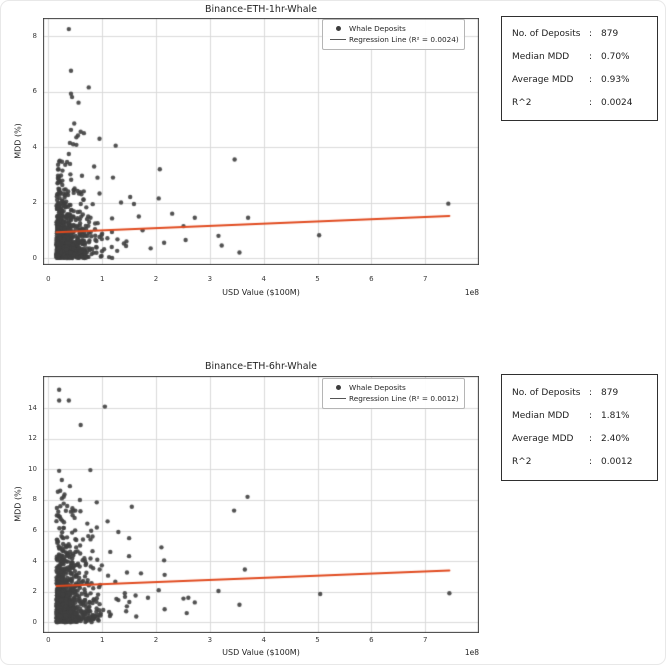  I want to click on top-y-axis-label: MDD (%), so click(18, 141).